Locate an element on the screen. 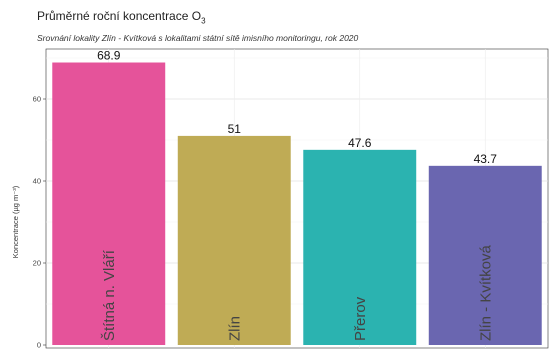 The width and height of the screenshot is (560, 356). bar-category-label: Přerov is located at coordinates (360, 318).